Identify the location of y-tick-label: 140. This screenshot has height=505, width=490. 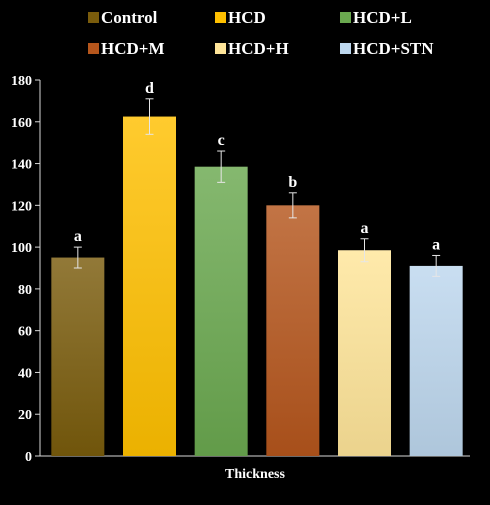
(21, 165).